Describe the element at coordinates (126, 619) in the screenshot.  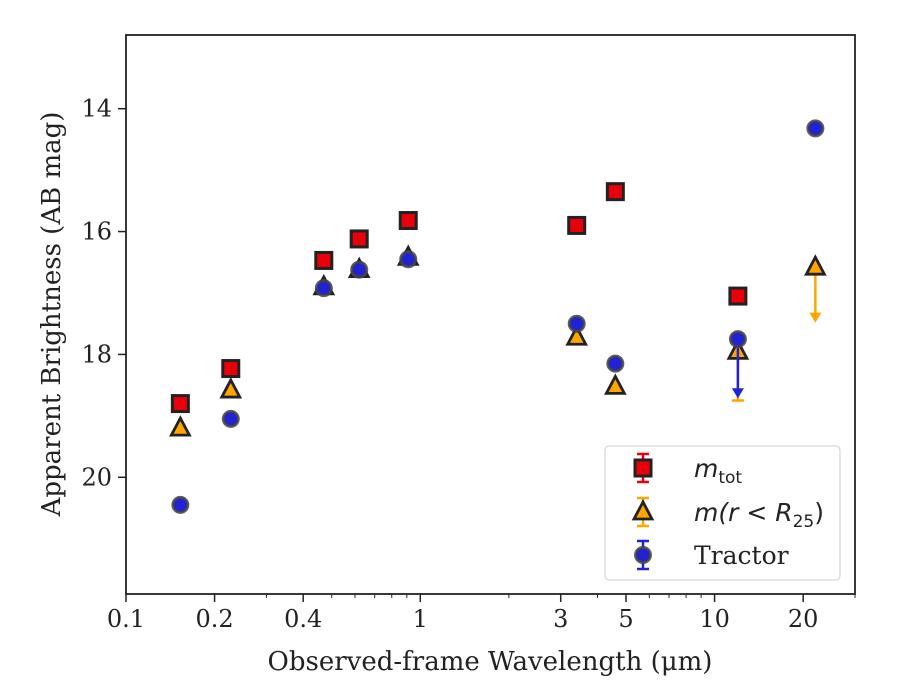
I see `x-tick-label-0: 0.1` at that location.